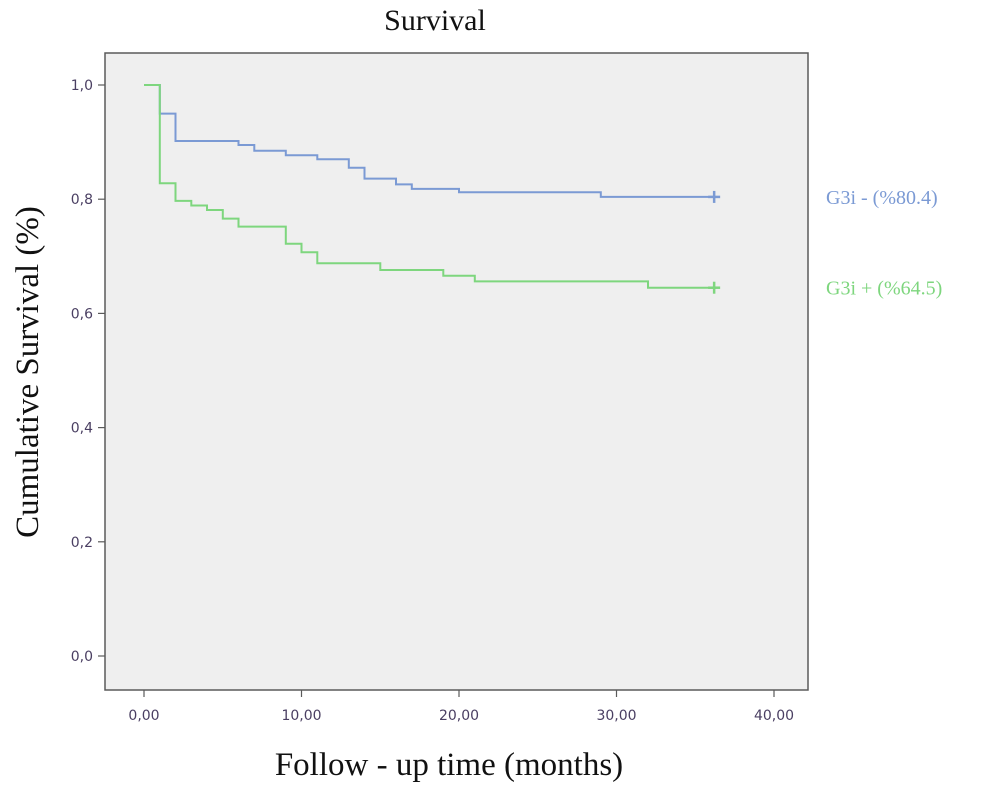 Image resolution: width=986 pixels, height=796 pixels. Describe the element at coordinates (884, 289) in the screenshot. I see `legend-label-2: G3i + (%64.5)` at that location.